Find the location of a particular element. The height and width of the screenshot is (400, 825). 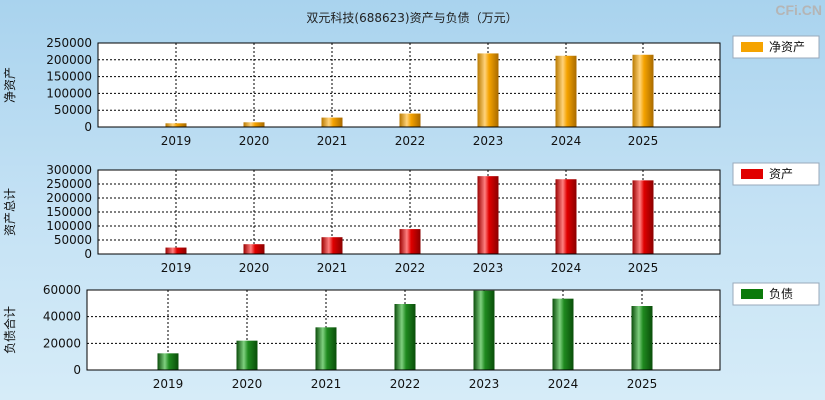

legend-label: 净资产 is located at coordinates (787, 47).